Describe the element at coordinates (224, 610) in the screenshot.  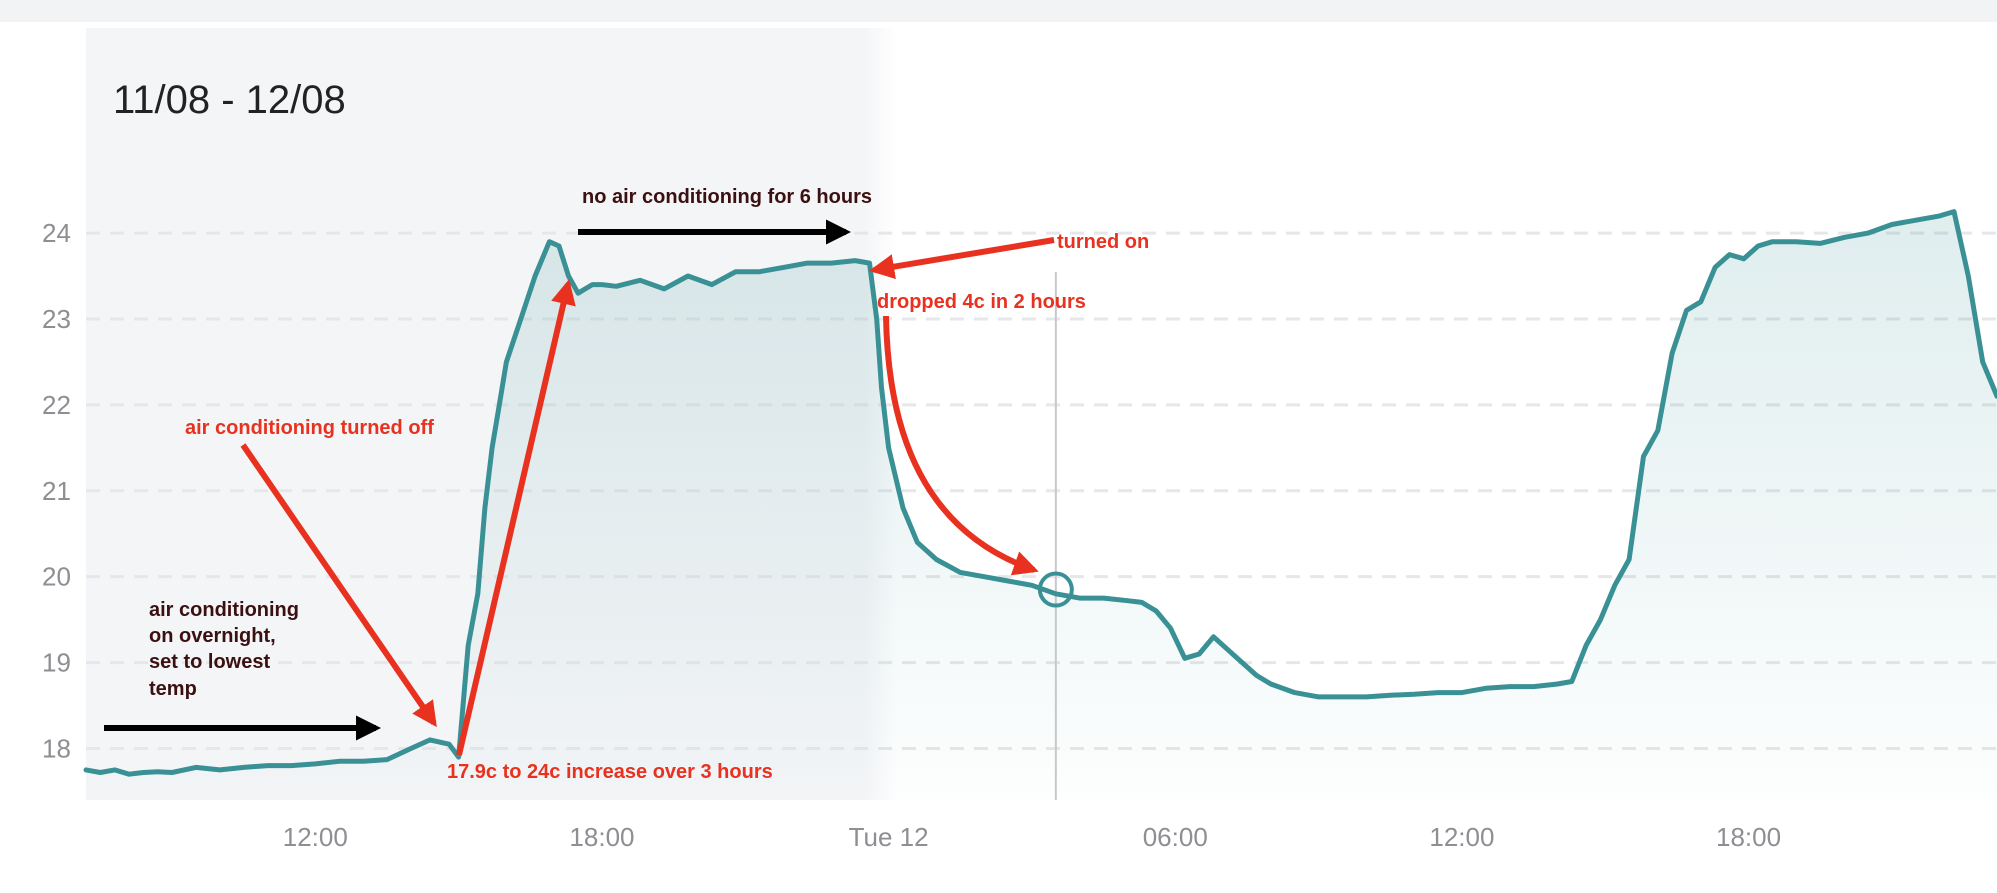
I see `annotation-overnight-1: air conditioning` at that location.